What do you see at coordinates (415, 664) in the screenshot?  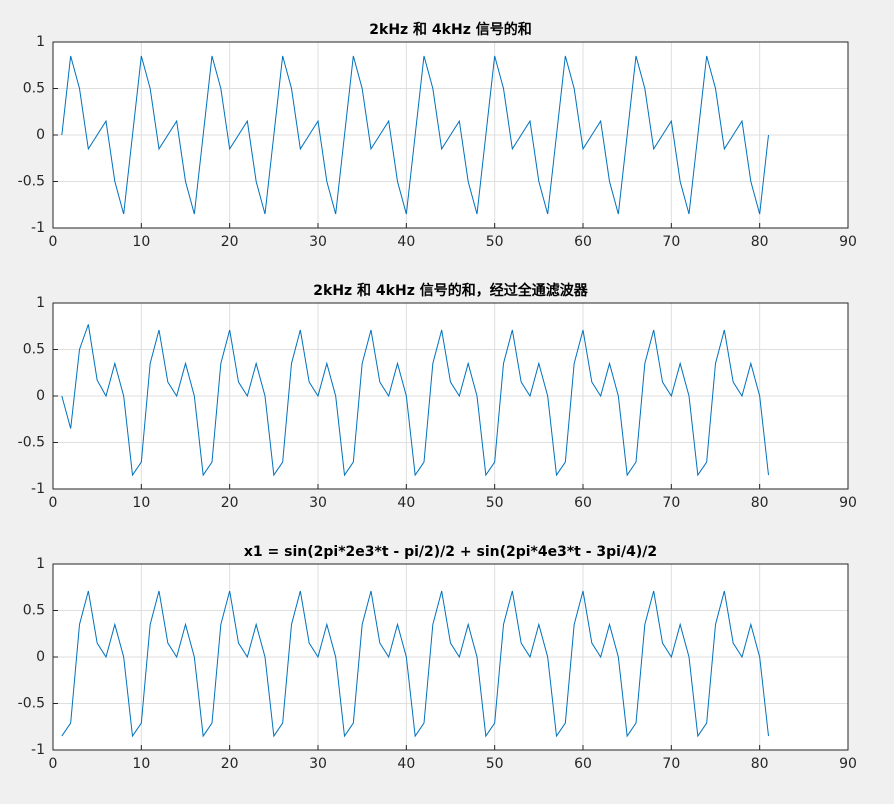 I see `data-line` at bounding box center [415, 664].